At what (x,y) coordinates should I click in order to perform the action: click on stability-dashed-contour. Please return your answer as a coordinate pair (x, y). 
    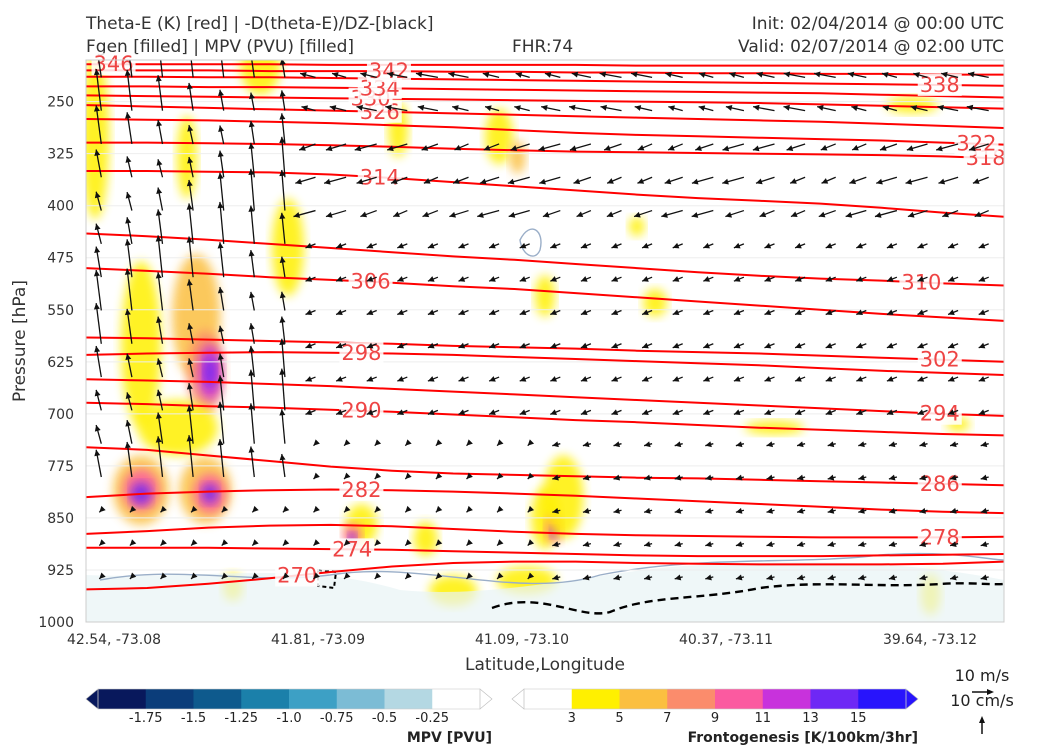
    Looking at the image, I should click on (747, 598).